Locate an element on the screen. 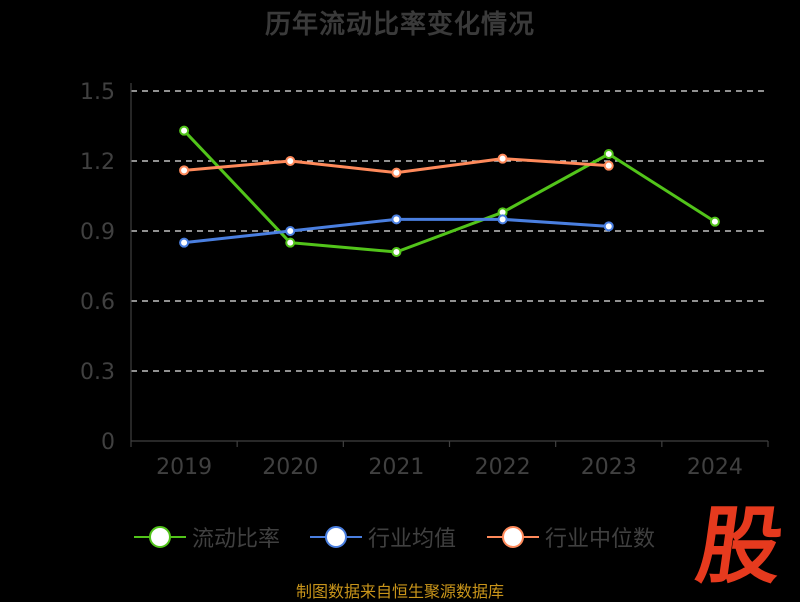 This screenshot has height=602, width=800. legend-label-industry-mean: 行业均值 is located at coordinates (412, 539).